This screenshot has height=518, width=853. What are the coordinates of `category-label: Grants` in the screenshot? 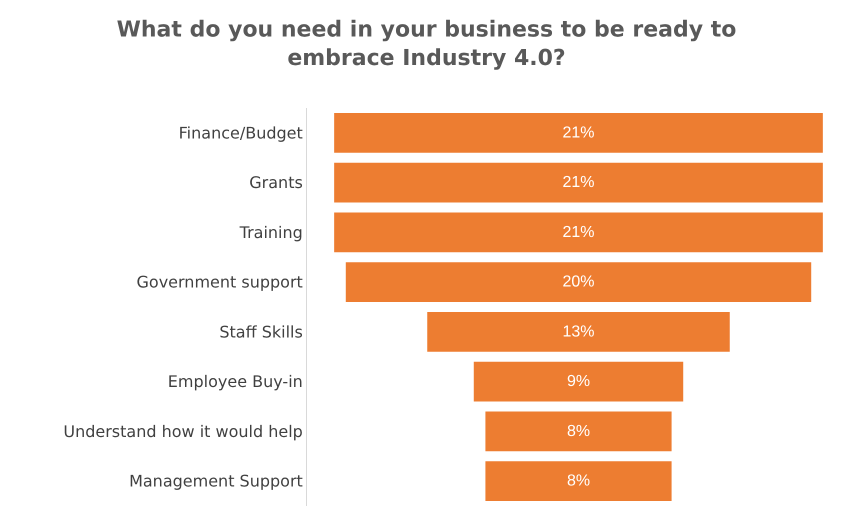 It's located at (276, 182).